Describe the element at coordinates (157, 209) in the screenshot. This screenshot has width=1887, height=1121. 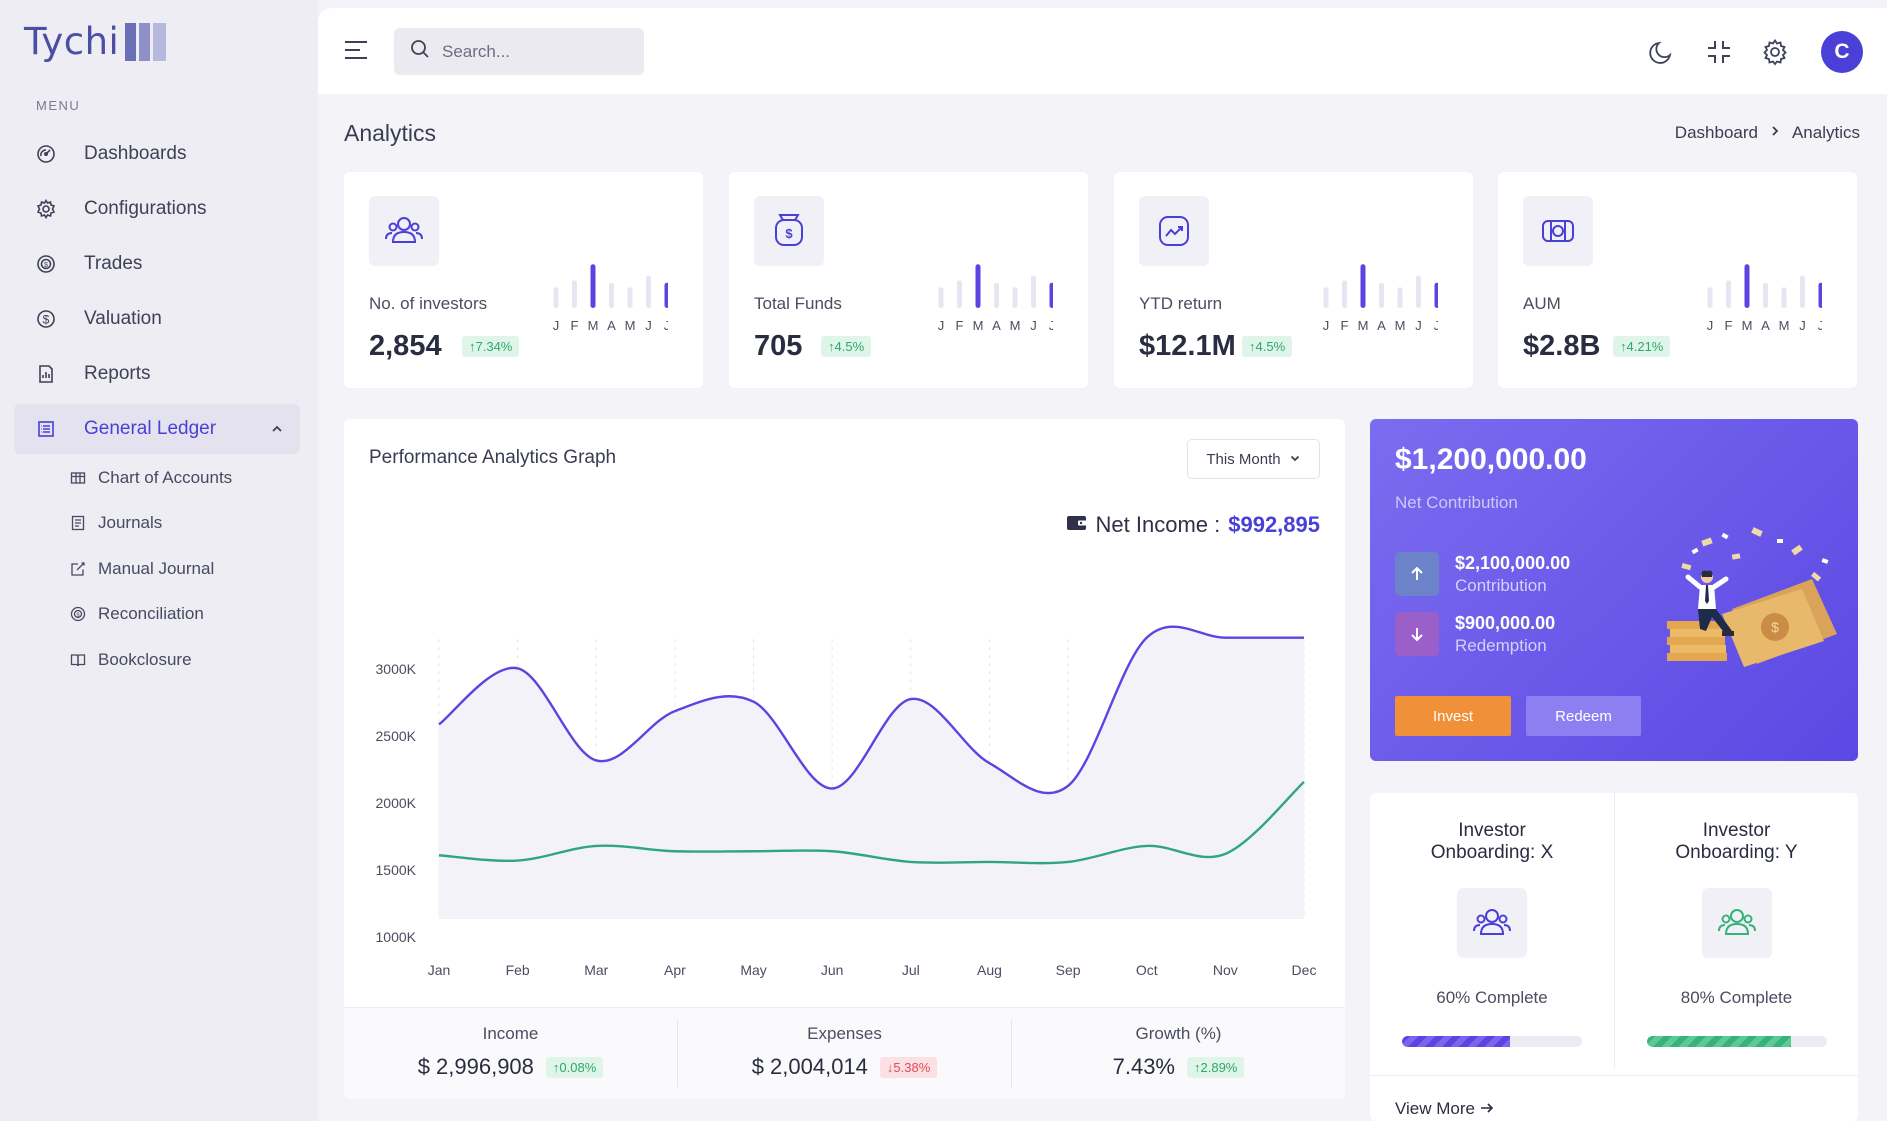
I see `sidebar-item-configurations: Configurations` at that location.